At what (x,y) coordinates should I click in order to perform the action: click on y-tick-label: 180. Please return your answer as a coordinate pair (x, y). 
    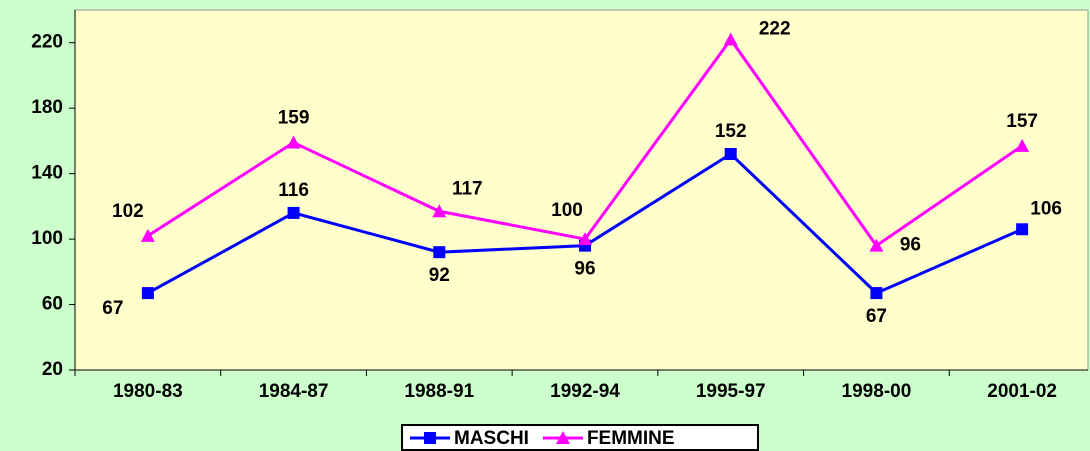
    Looking at the image, I should click on (47, 107).